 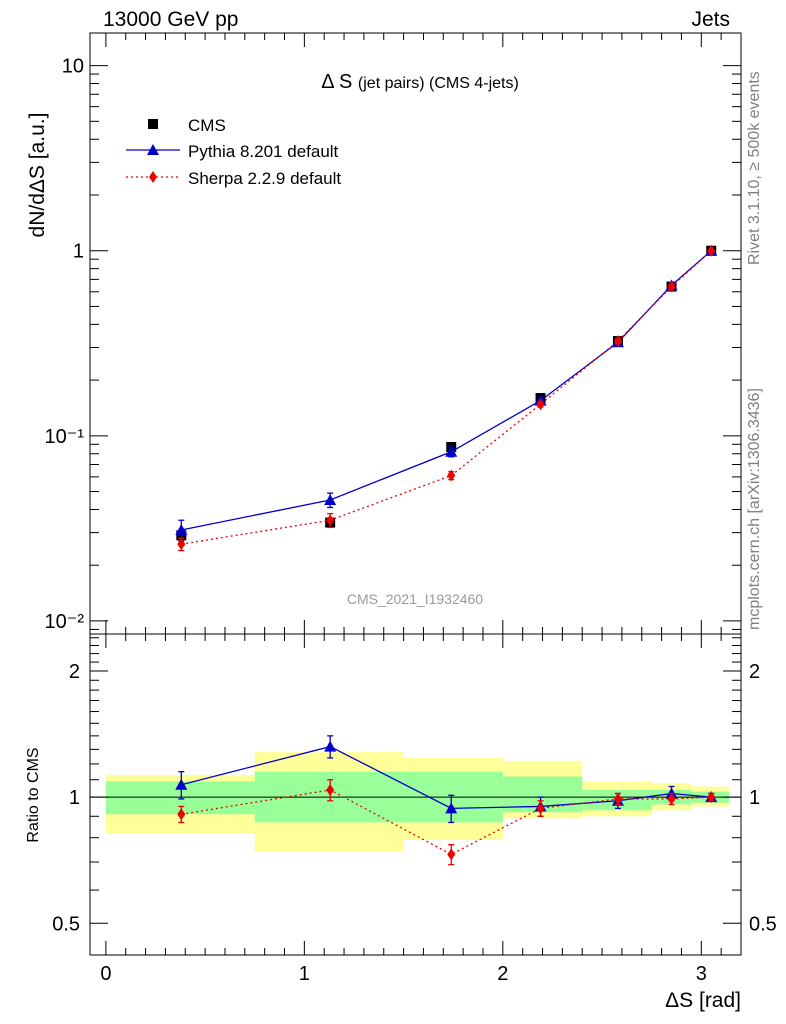 I want to click on ratio-y-tick-label: 2, so click(x=74, y=672).